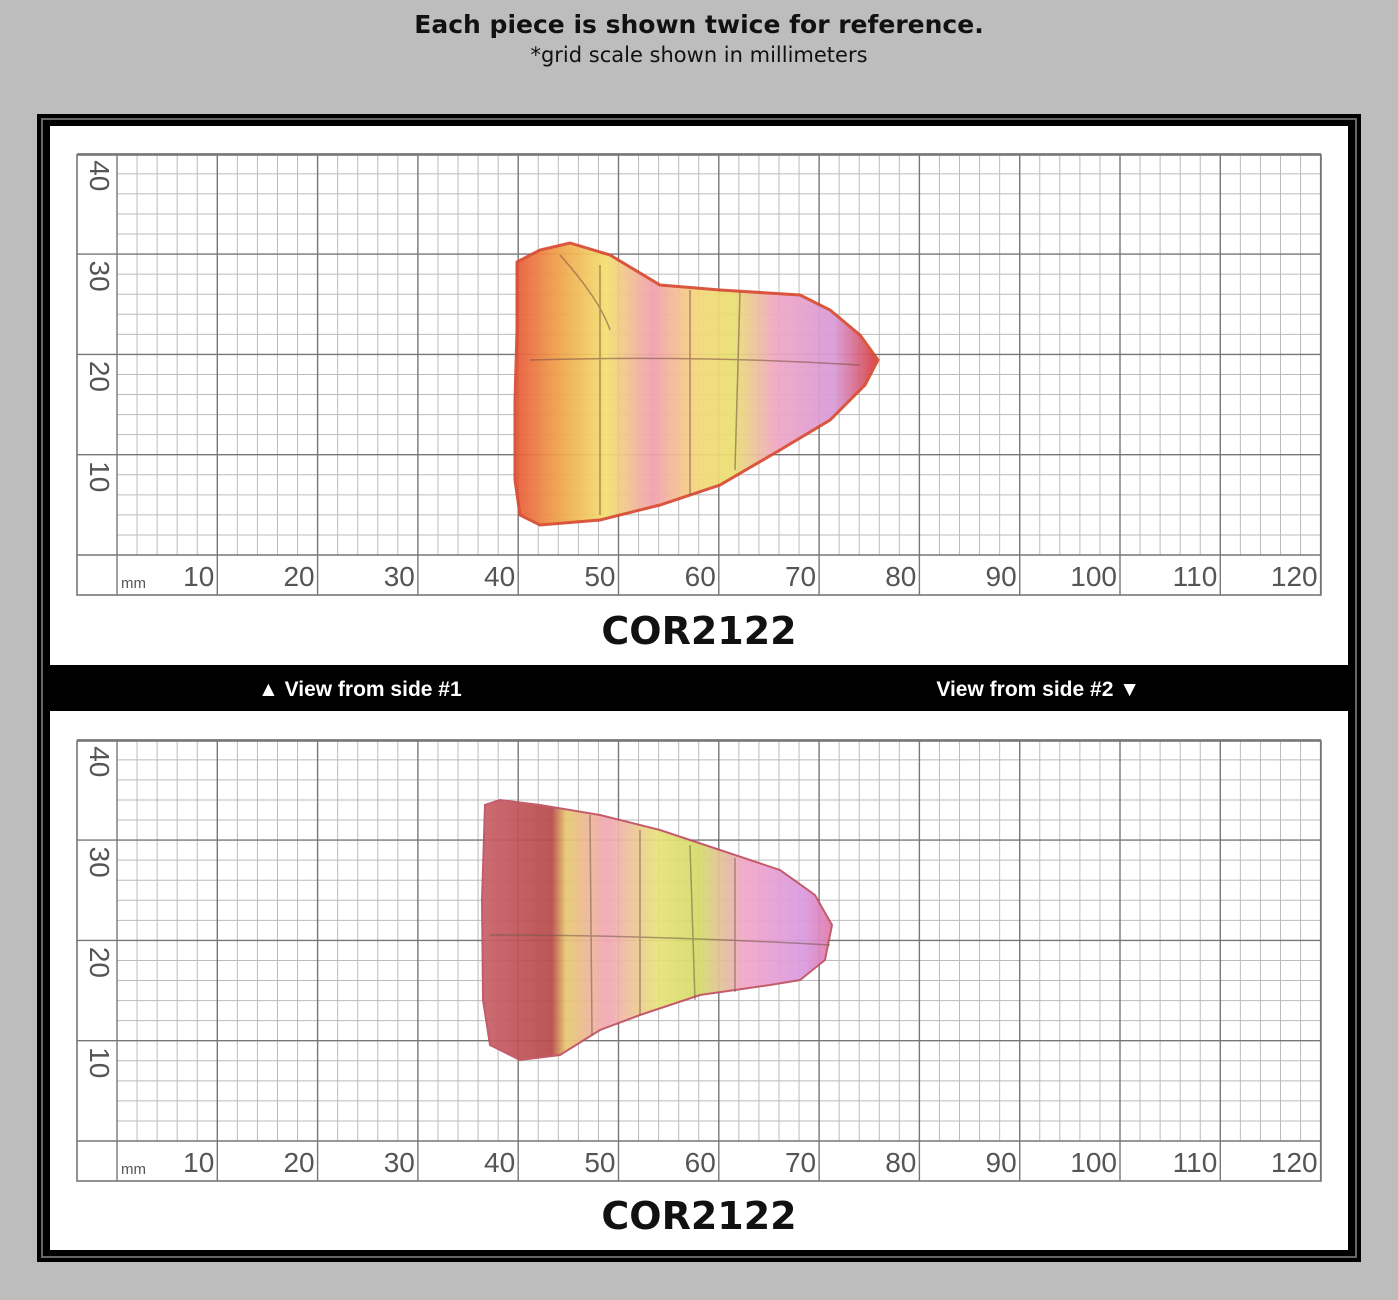 Image resolution: width=1398 pixels, height=1300 pixels. What do you see at coordinates (360, 689) in the screenshot?
I see `divider-label: ▲ View from side #1` at bounding box center [360, 689].